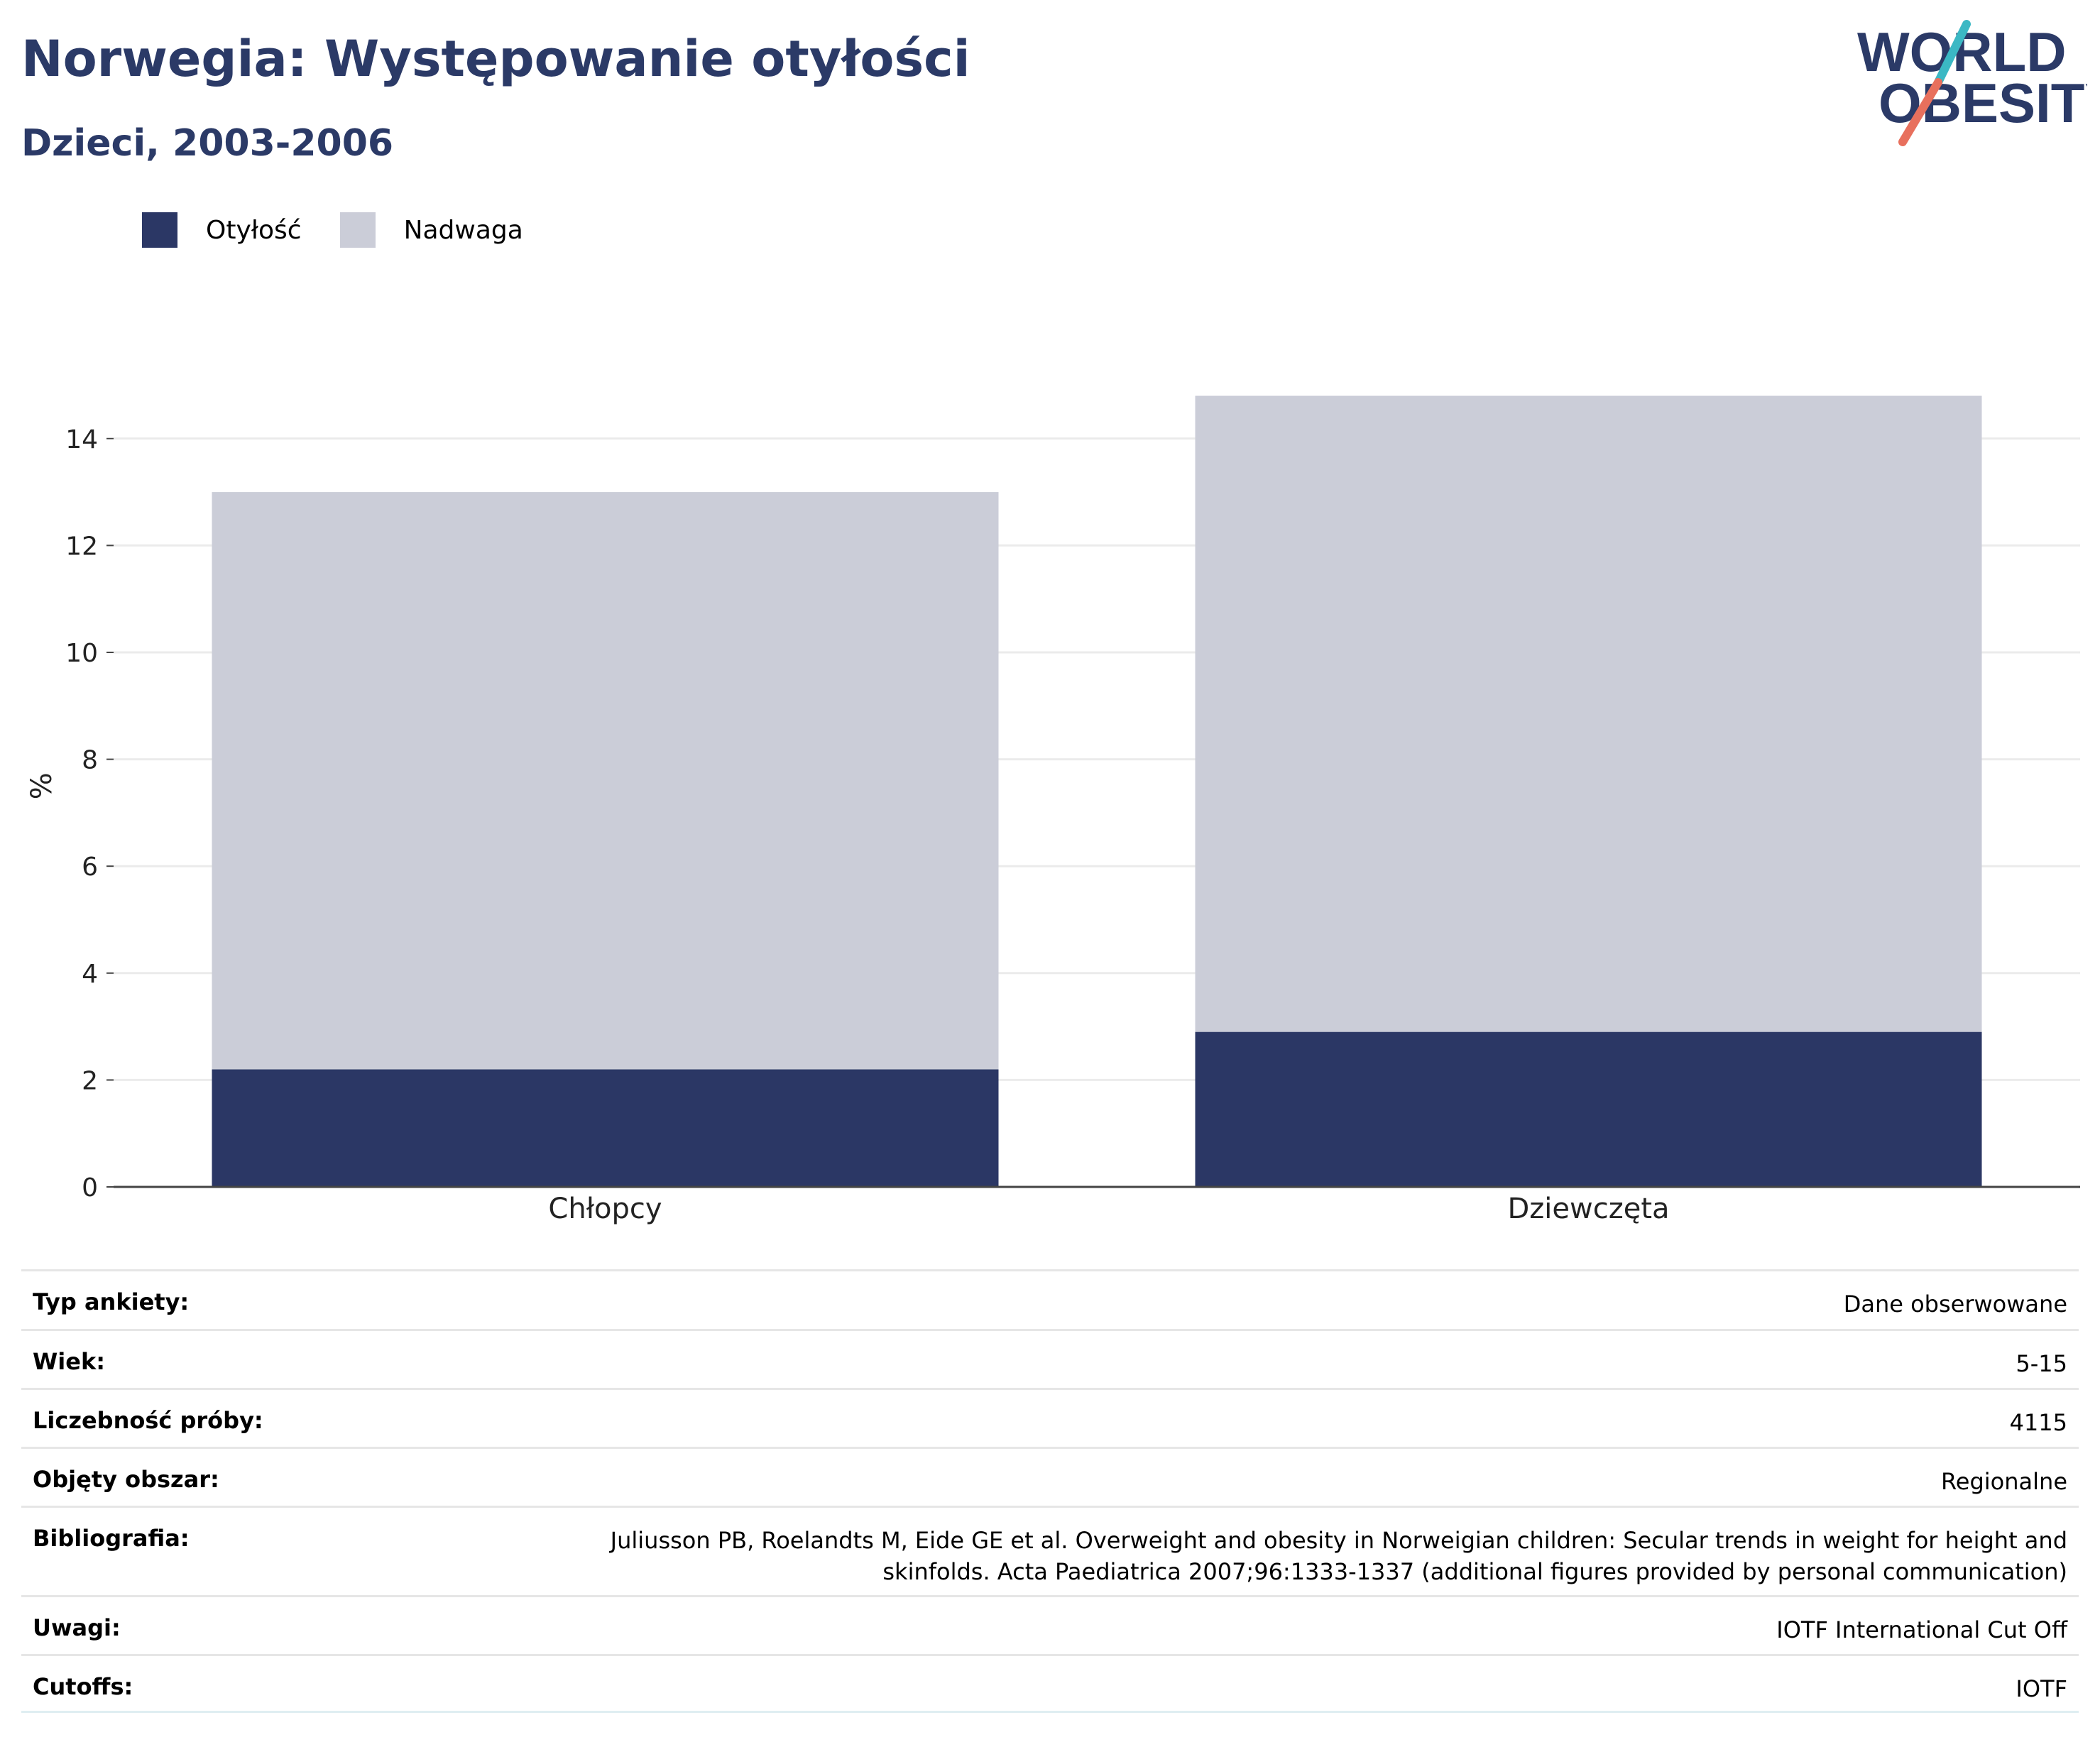  Describe the element at coordinates (126, 1479) in the screenshot. I see `meta-key: Objęty obszar:` at that location.